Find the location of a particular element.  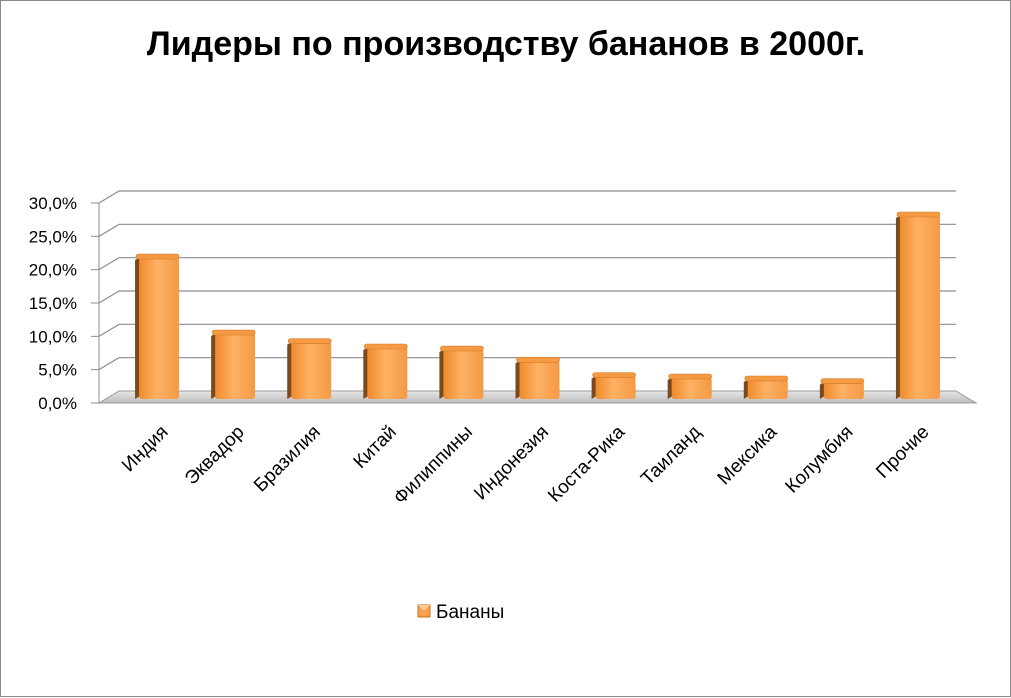

x-tick-label: Колумбия is located at coordinates (820, 460).